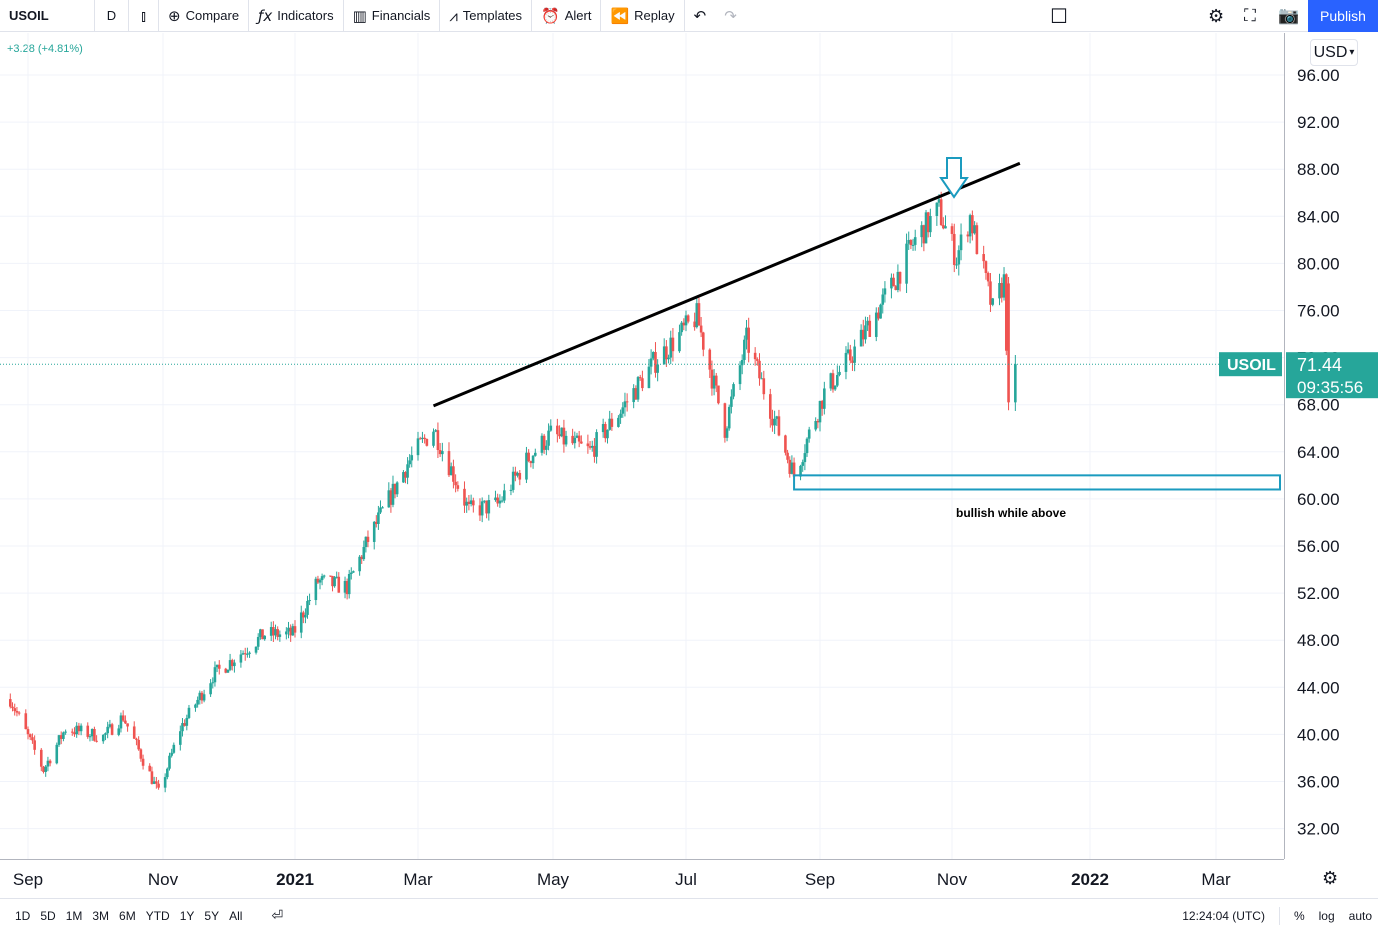  Describe the element at coordinates (157, 915) in the screenshot. I see `range-button: YTD` at that location.